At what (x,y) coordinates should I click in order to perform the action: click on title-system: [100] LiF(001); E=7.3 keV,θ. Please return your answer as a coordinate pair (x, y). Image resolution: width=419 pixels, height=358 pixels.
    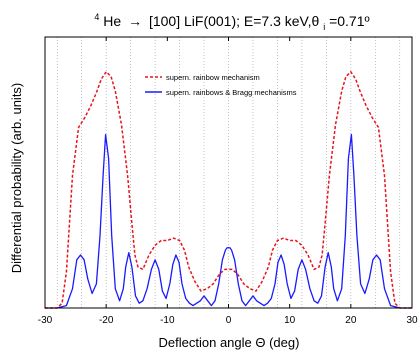
    Looking at the image, I should click on (234, 21).